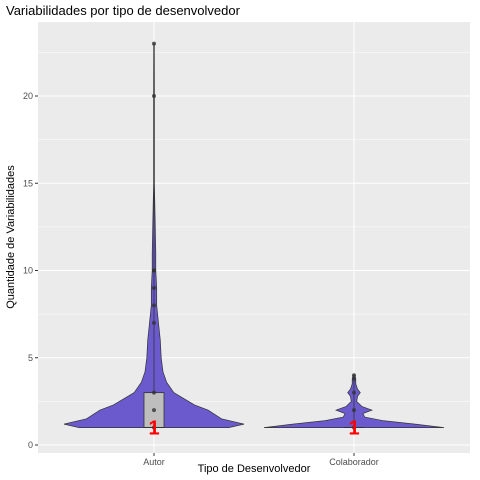  I want to click on y-tick-label: 0, so click(30, 445).